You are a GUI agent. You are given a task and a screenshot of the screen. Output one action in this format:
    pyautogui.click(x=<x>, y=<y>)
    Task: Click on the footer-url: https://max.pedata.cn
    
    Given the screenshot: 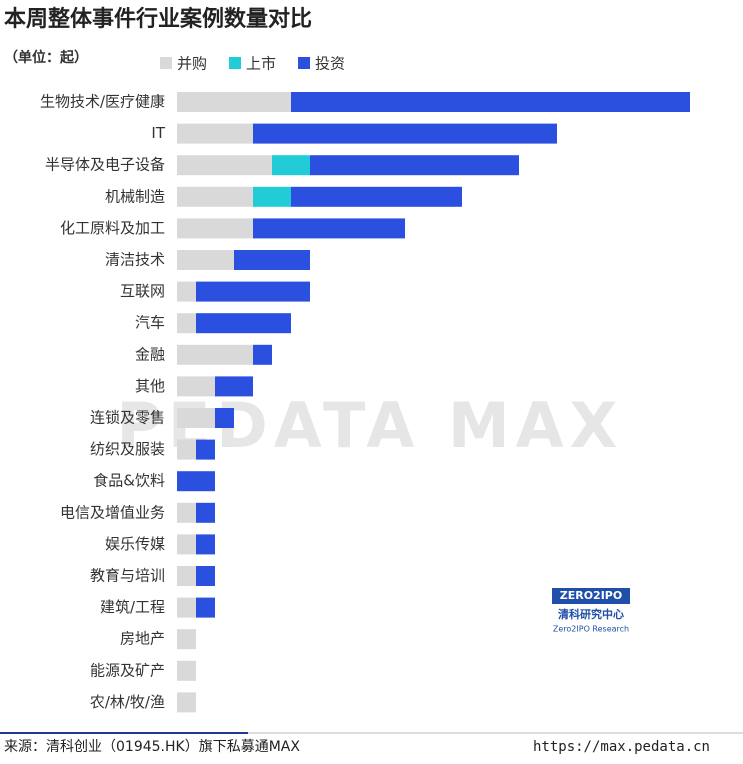 What is the action you would take?
    pyautogui.click(x=621, y=747)
    